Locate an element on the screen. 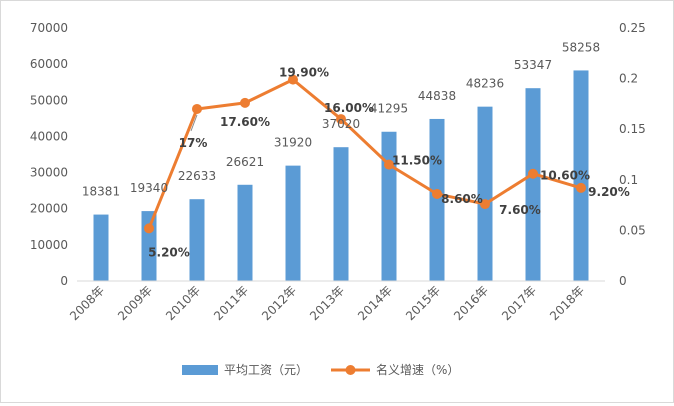 This screenshot has width=674, height=406. line-data-label: 19.90% is located at coordinates (304, 73).